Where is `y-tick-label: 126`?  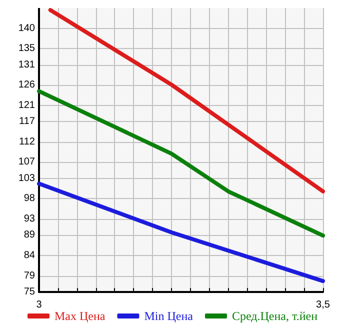
y-tick-label: 126 is located at coordinates (27, 85).